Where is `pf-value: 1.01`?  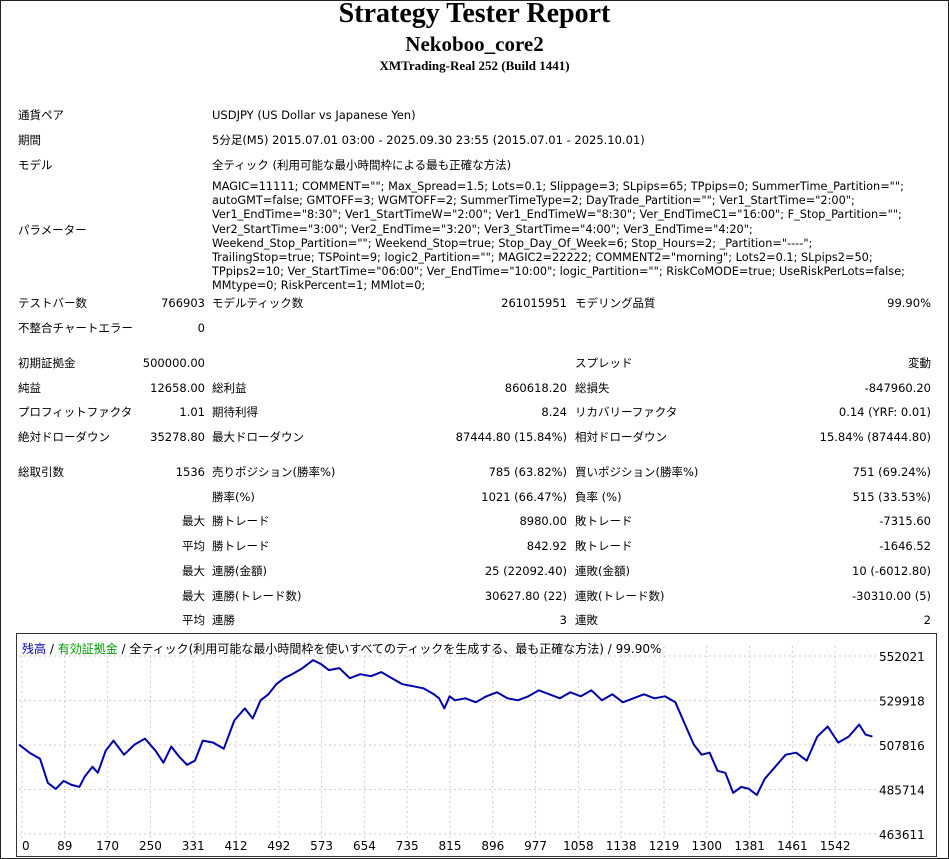 pf-value: 1.01 is located at coordinates (192, 412).